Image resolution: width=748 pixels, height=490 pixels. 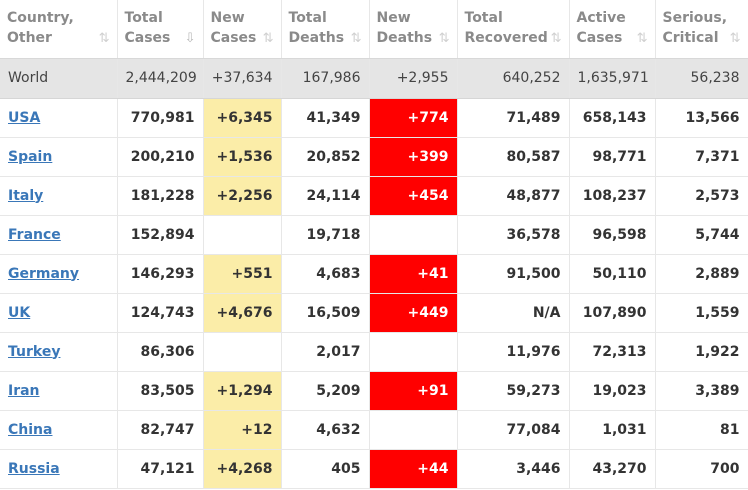 I want to click on total-recovered-cell: 80,587, so click(x=513, y=157).